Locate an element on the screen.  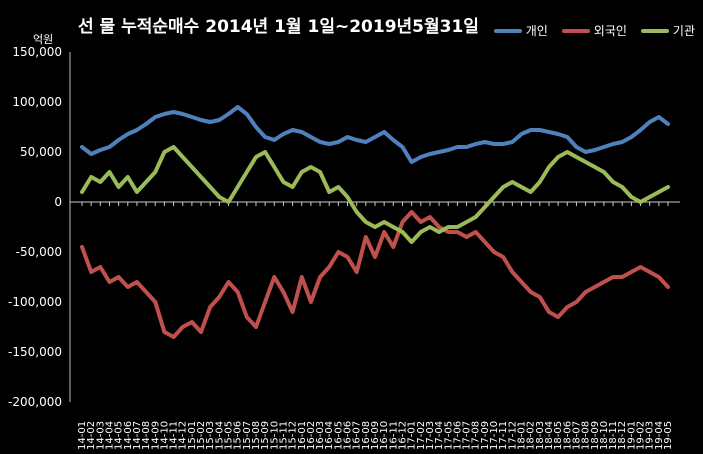
chart-title: 선 물 누적순매수 2014년 1월 1일~2019년5월31일 is located at coordinates (278, 27).